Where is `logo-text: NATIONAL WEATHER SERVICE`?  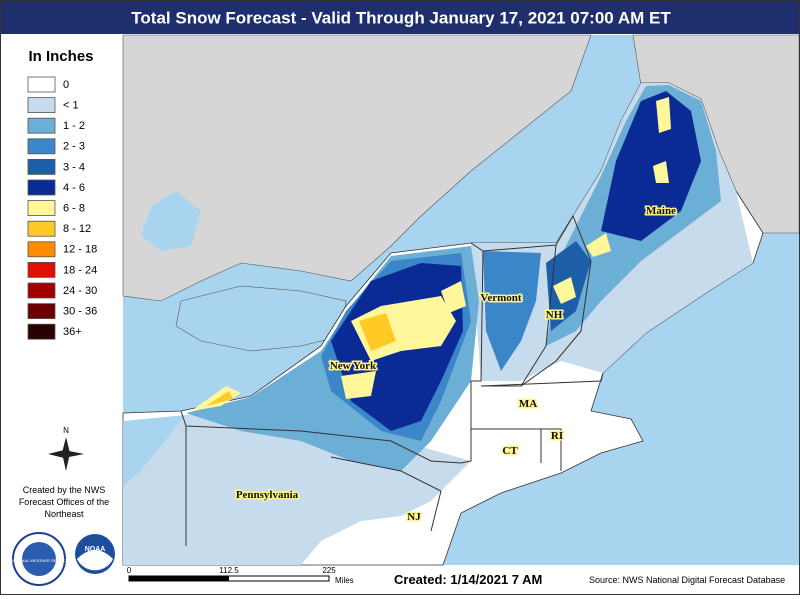 logo-text: NATIONAL WEATHER SERVICE is located at coordinates (39, 560).